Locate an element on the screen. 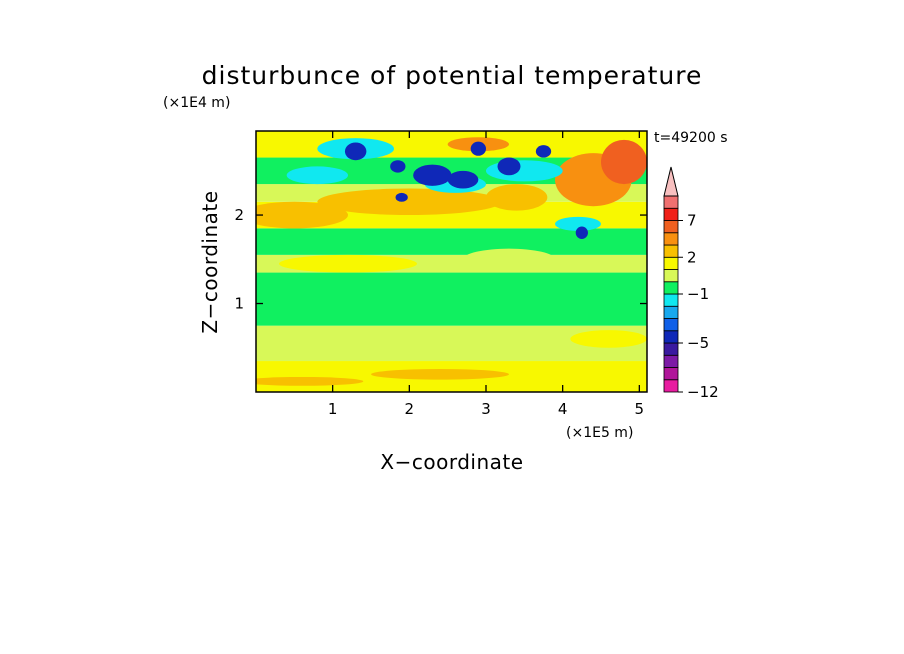  x-tick-label: 3 is located at coordinates (486, 409).